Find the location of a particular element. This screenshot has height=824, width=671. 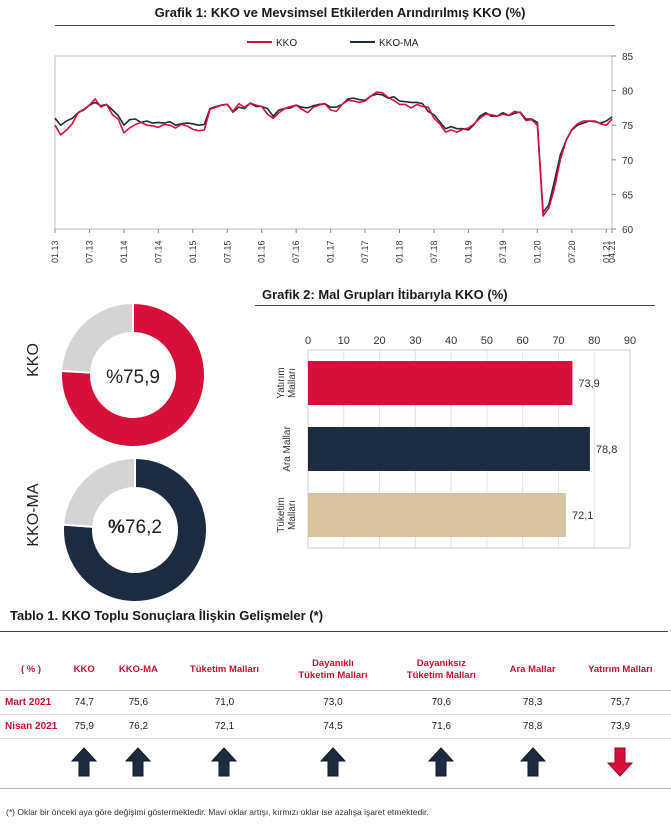

svg-text: KKO is located at coordinates (33, 360).